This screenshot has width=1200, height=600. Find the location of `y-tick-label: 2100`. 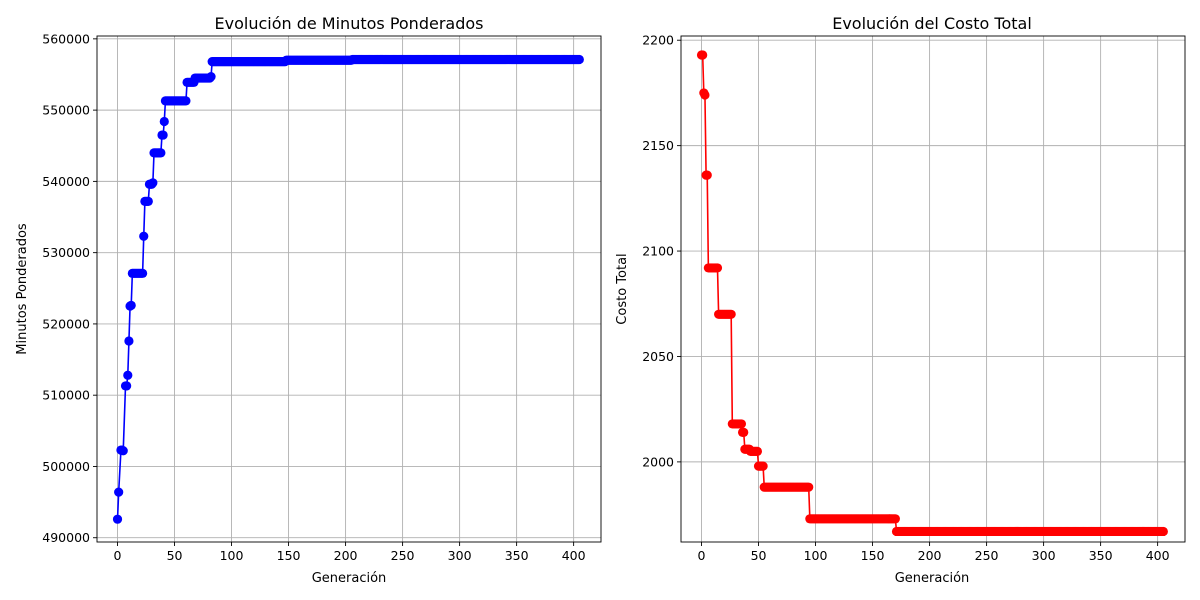

y-tick-label: 2100 is located at coordinates (658, 251).